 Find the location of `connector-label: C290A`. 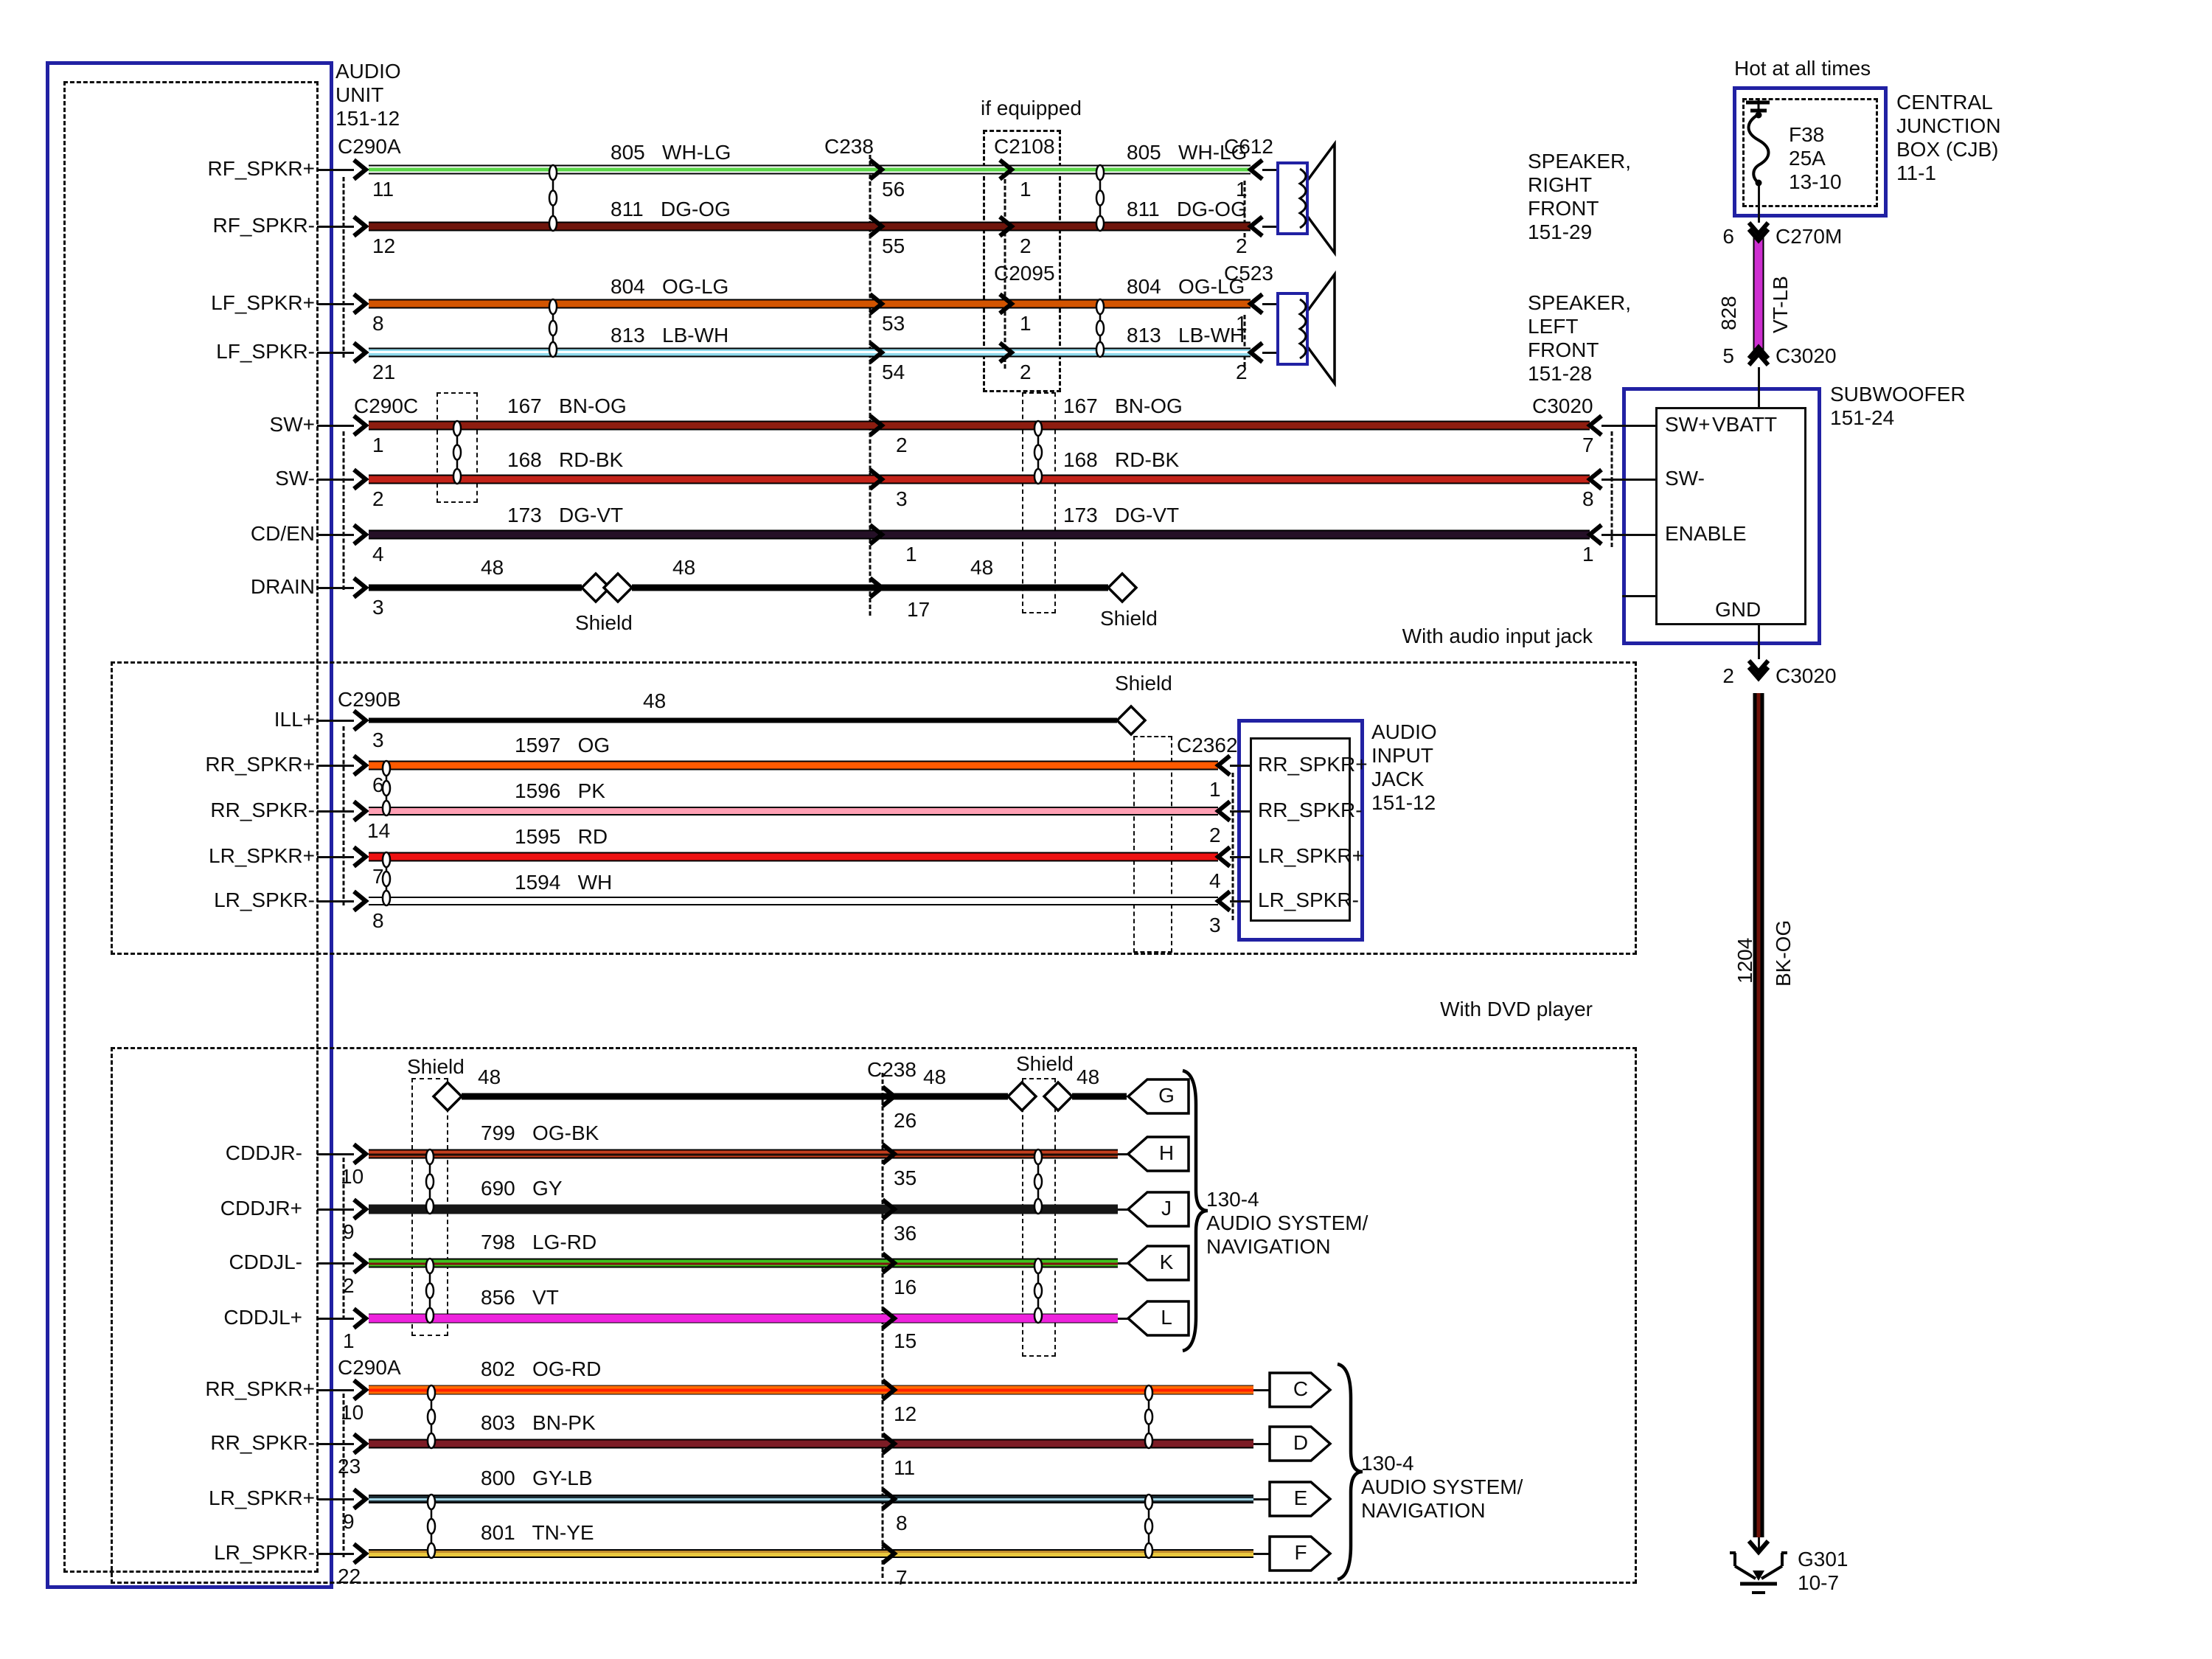

connector-label: C290A is located at coordinates (369, 146).